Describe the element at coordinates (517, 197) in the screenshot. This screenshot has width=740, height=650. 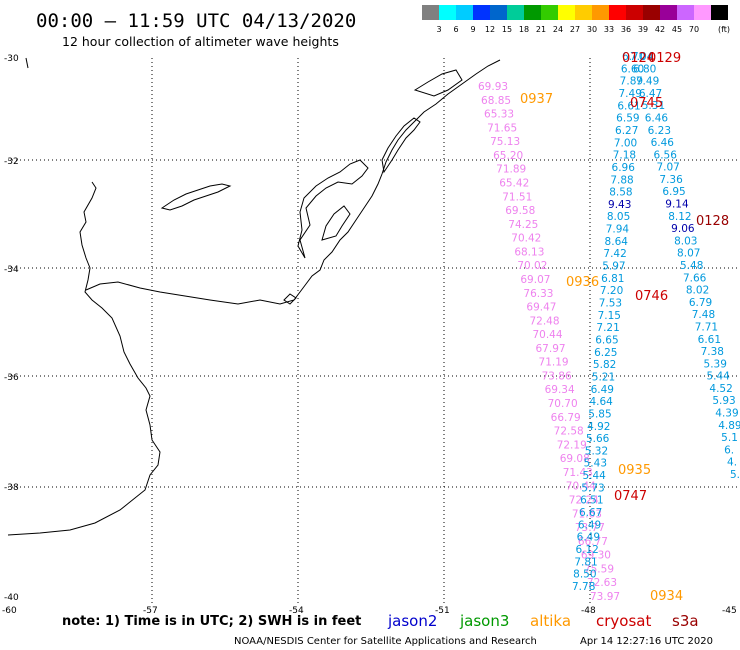
I see `track-value-pink: 71.51` at that location.